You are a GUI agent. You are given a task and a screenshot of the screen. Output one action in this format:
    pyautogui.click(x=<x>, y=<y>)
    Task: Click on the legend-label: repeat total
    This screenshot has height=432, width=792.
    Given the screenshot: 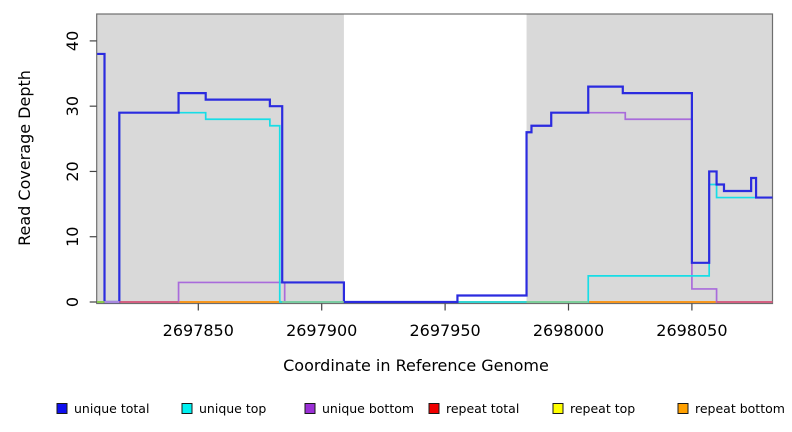 What is the action you would take?
    pyautogui.click(x=482, y=408)
    